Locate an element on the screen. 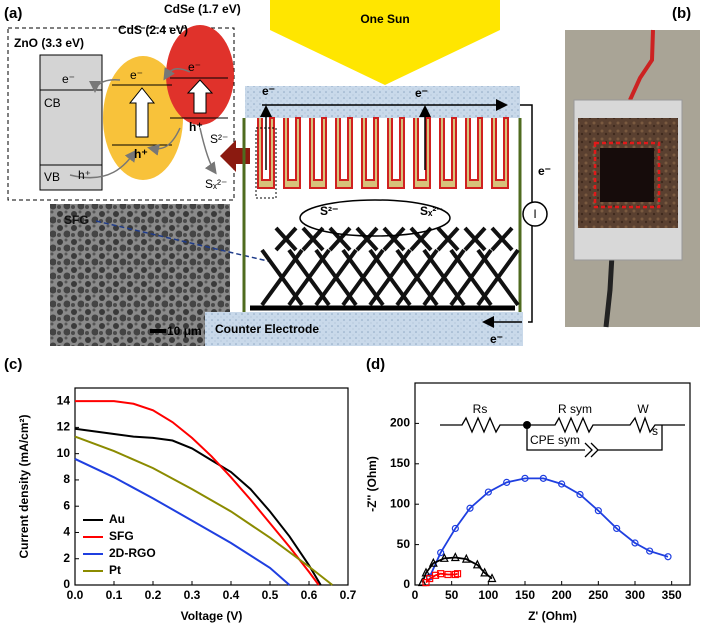 The height and width of the screenshot is (635, 712). y-tick-label: 100 is located at coordinates (400, 503).